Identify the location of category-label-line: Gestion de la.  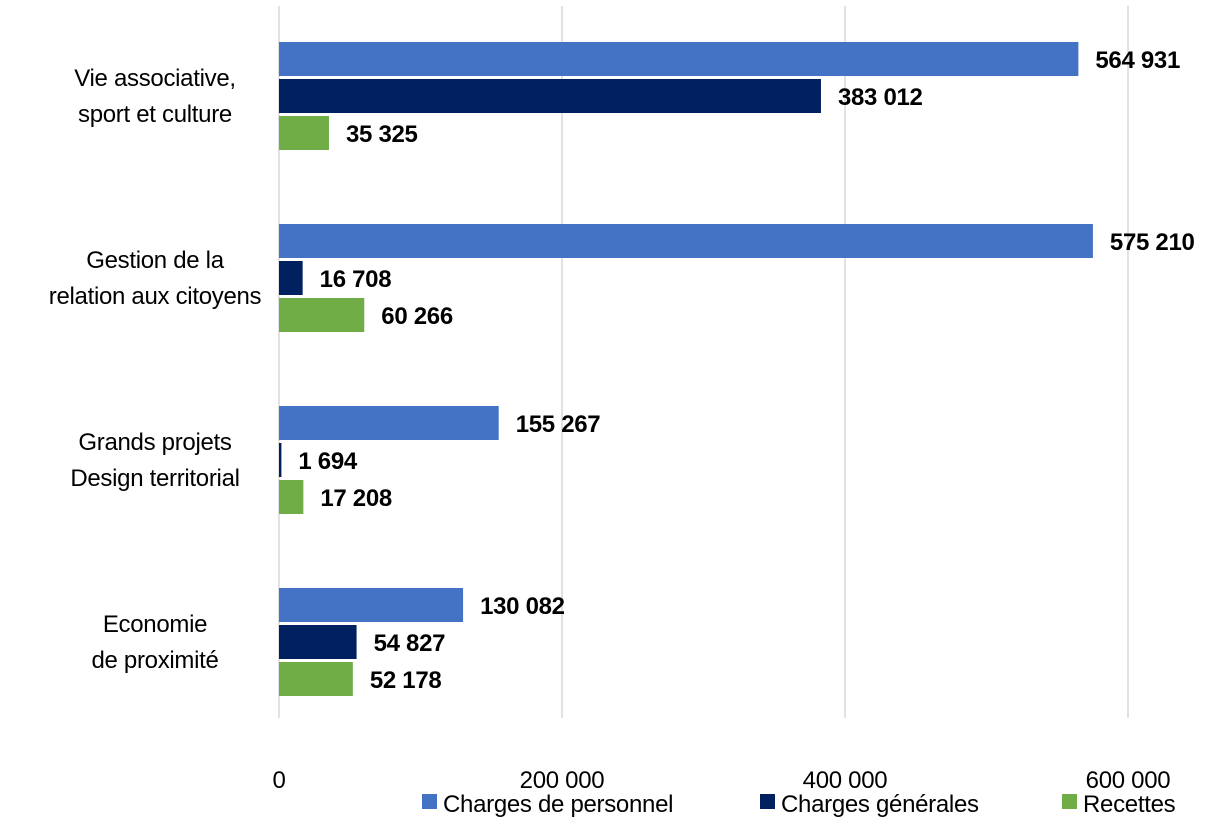
(155, 260).